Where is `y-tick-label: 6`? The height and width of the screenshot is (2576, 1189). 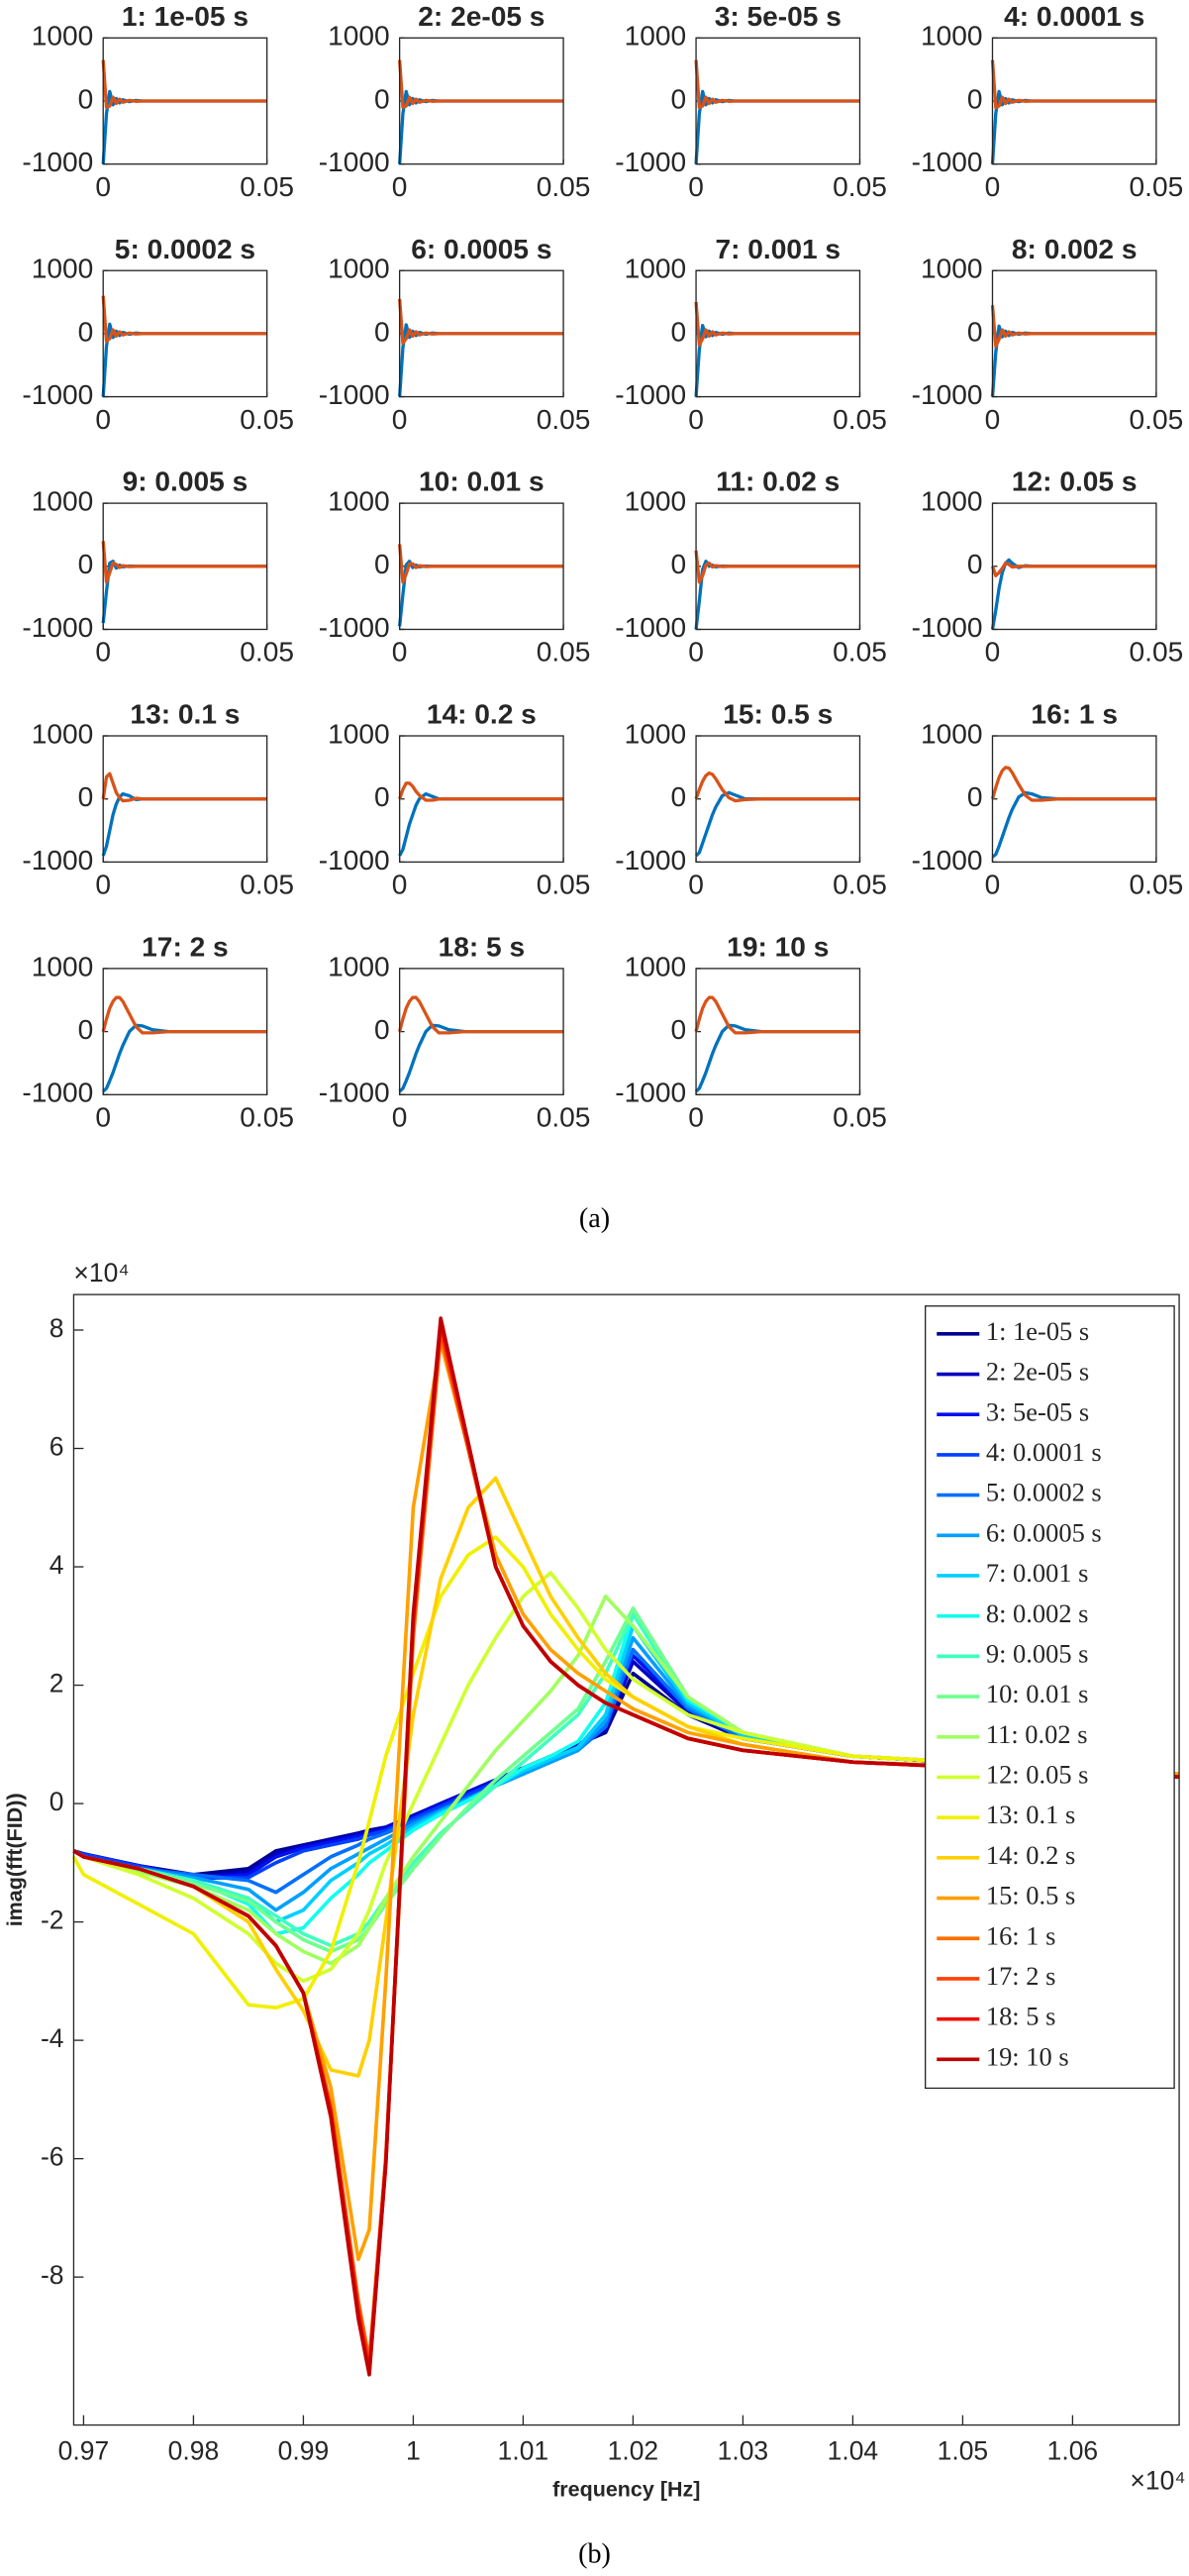 y-tick-label: 6 is located at coordinates (57, 1446).